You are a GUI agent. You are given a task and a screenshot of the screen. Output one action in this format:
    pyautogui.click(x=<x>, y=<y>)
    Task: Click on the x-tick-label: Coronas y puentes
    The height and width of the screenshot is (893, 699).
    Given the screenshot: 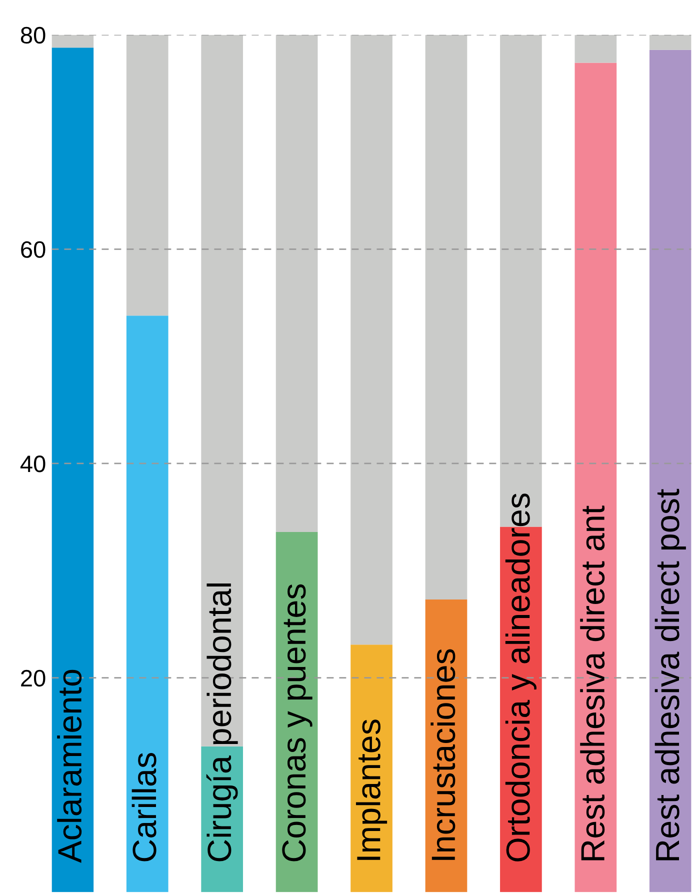 What is the action you would take?
    pyautogui.click(x=297, y=723)
    